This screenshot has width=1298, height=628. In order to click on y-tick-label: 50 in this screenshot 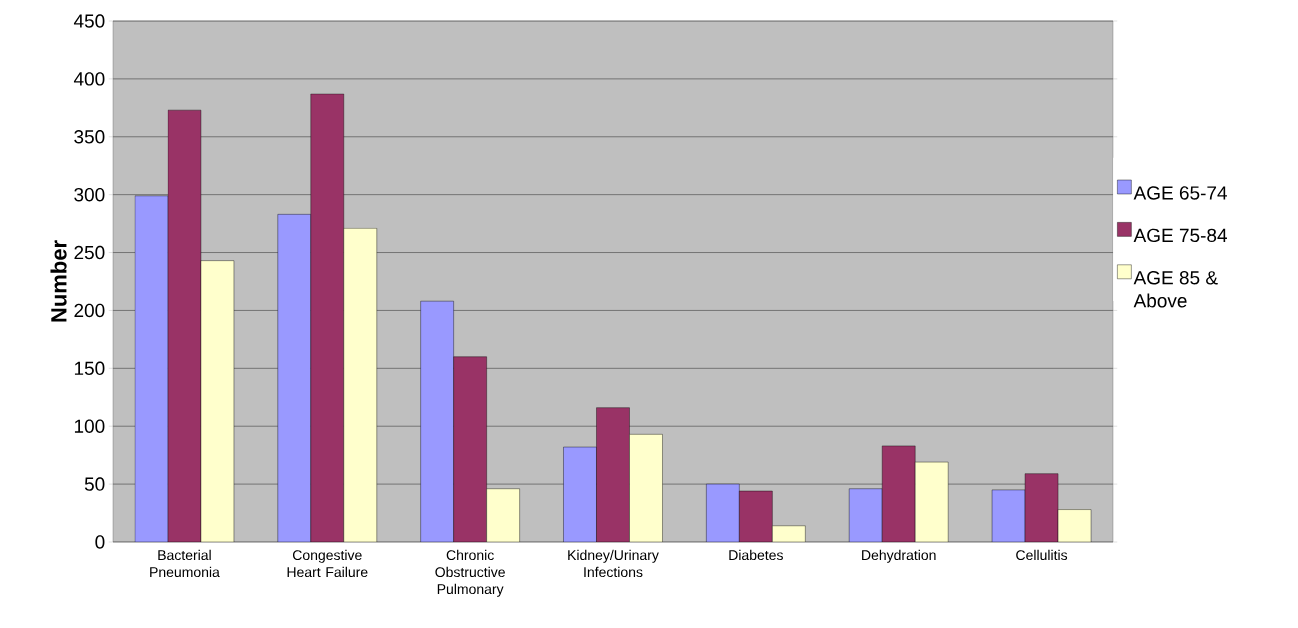, I will do `click(94, 484)`.